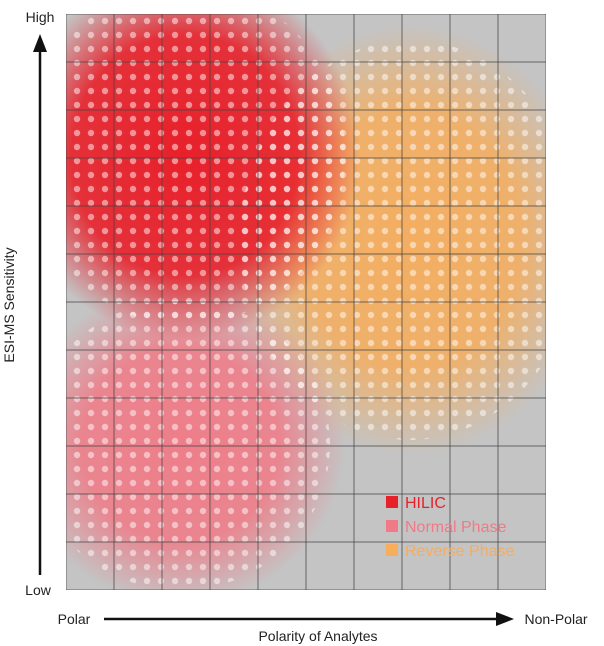  What do you see at coordinates (392, 502) in the screenshot?
I see `legend-swatch-hilic` at bounding box center [392, 502].